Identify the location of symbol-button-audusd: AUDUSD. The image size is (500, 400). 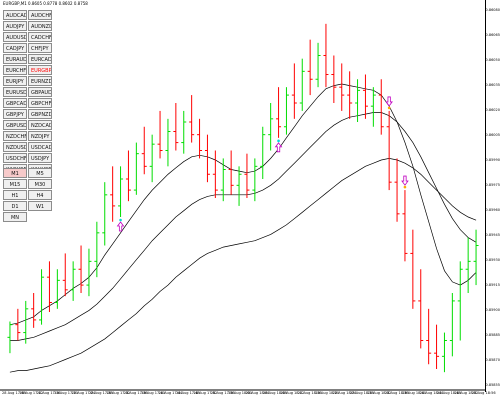
(15, 37).